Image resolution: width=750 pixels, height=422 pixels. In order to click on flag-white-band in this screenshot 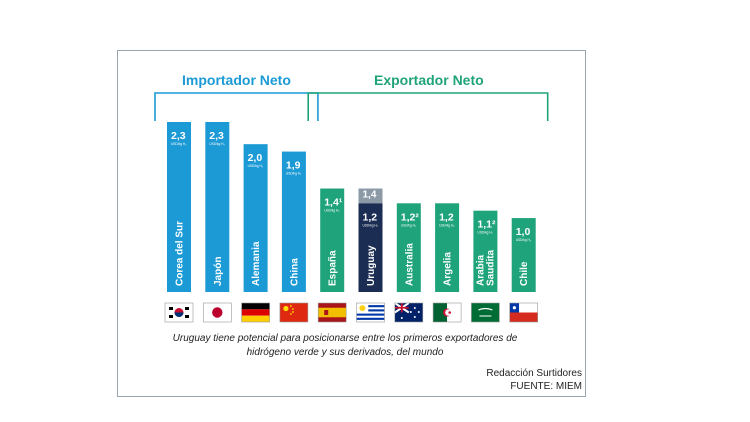, I will do `click(523, 308)`.